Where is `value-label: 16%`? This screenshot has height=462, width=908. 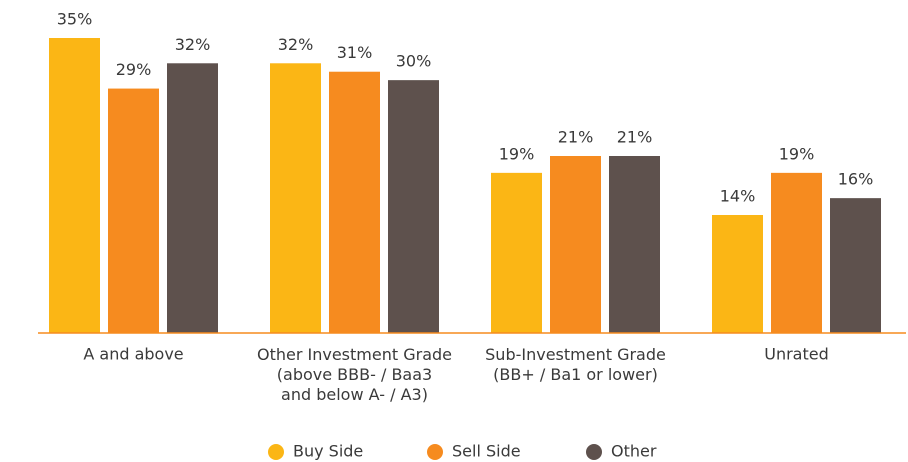 value-label: 16% is located at coordinates (856, 179).